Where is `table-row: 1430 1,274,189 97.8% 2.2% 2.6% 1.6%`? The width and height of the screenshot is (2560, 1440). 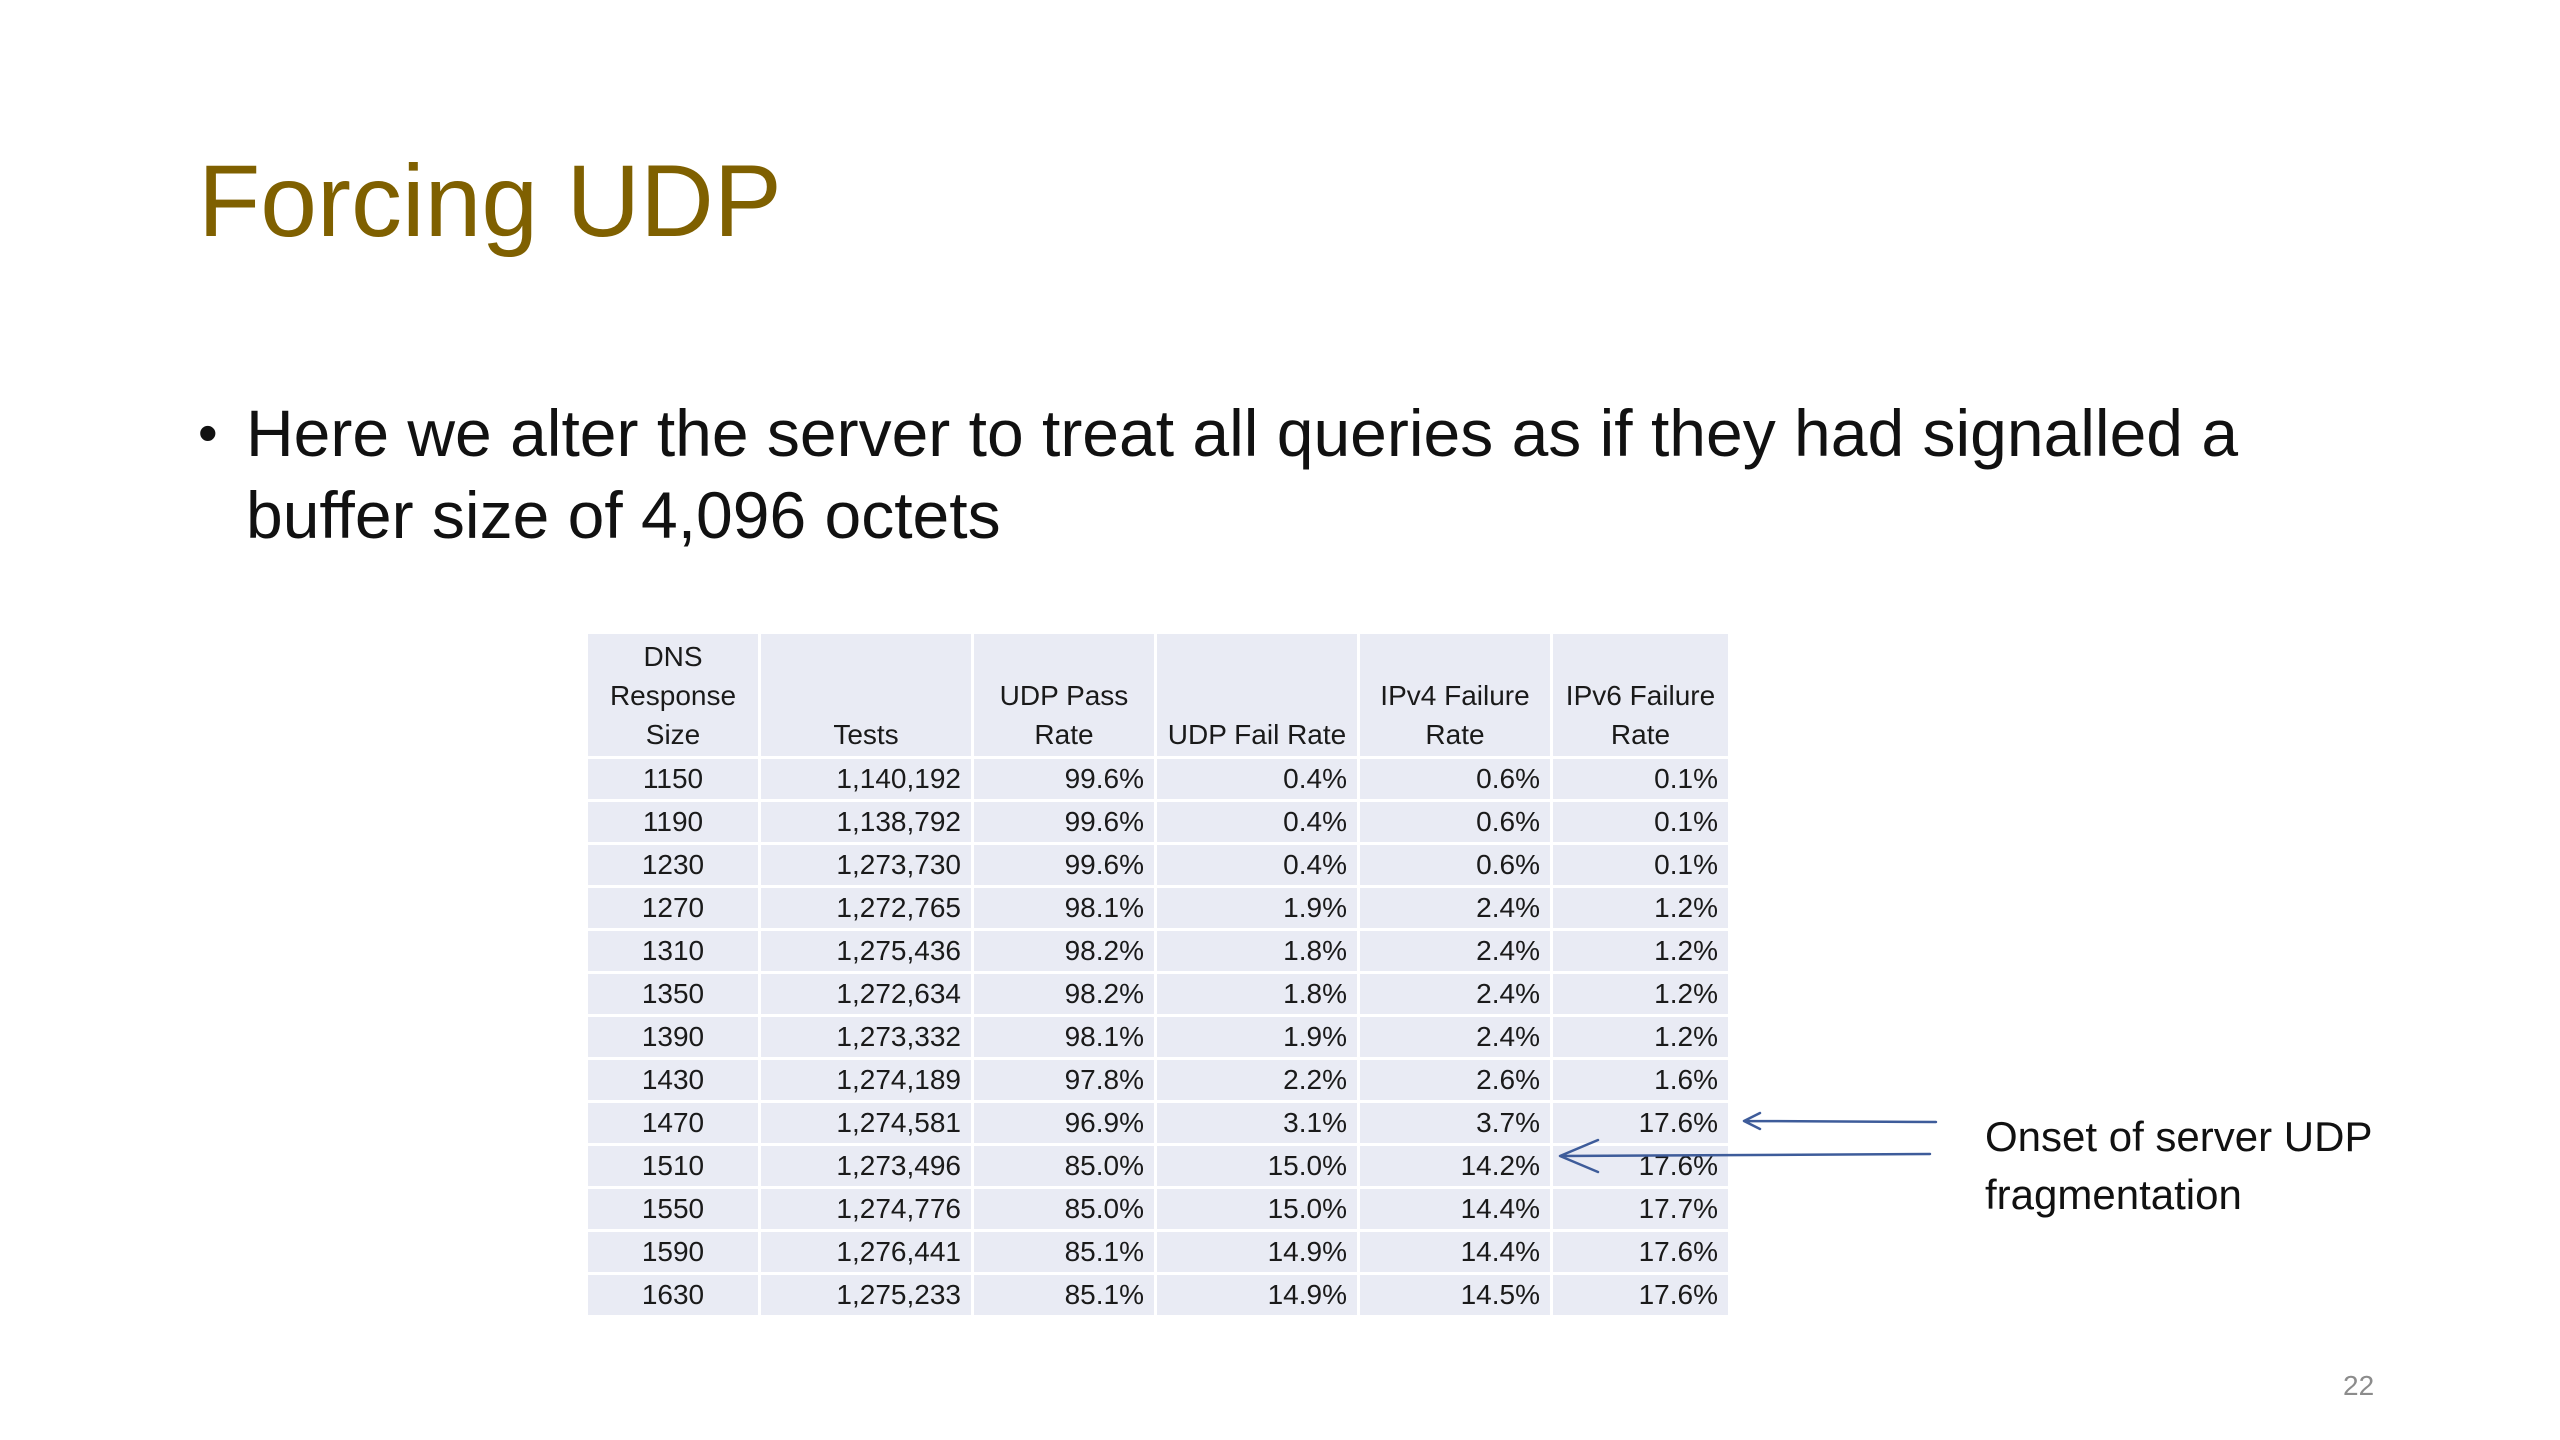
table-row: 1430 1,274,189 97.8% 2.2% 2.6% 1.6% is located at coordinates (1158, 1080).